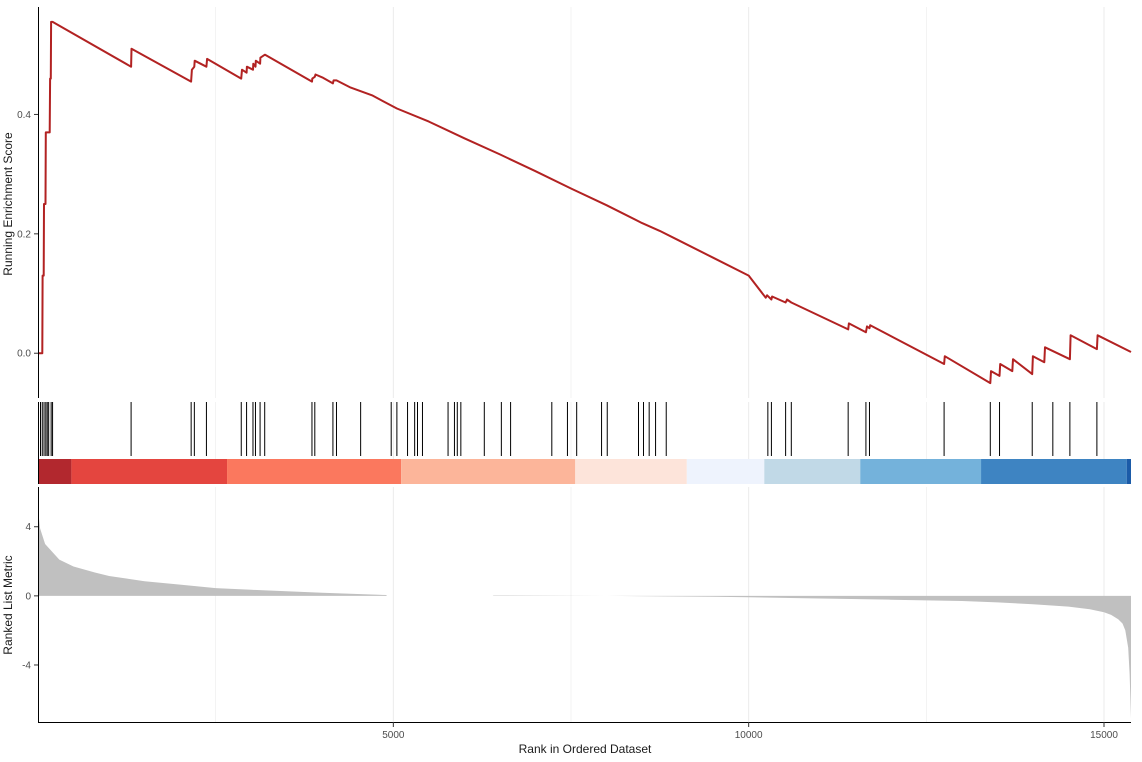 The height and width of the screenshot is (762, 1142). I want to click on y-tick-label: 0.0, so click(24, 354).